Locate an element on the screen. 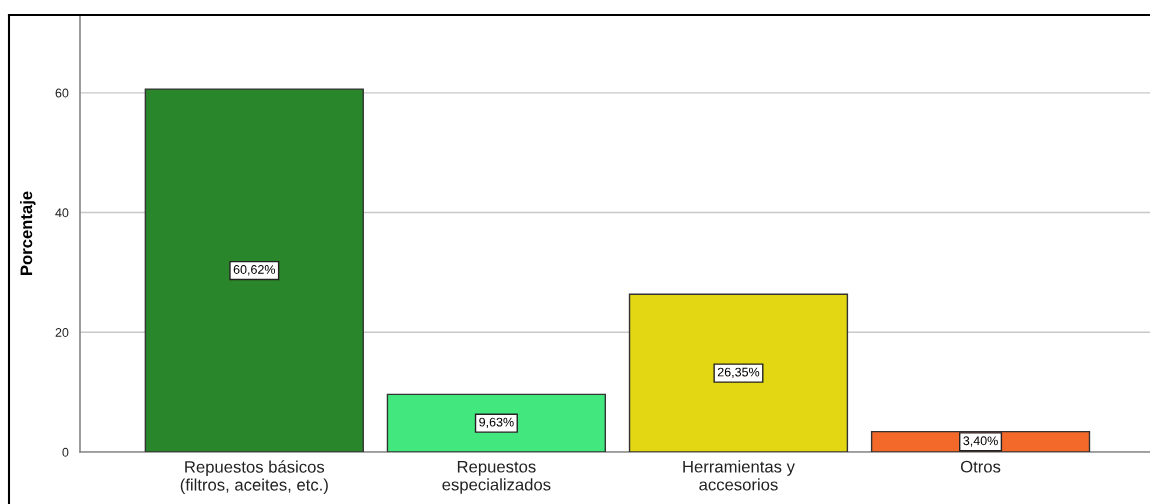 The height and width of the screenshot is (504, 1150). x-tick-label: Repuestos básicos (filtros, aceites, etc.) is located at coordinates (254, 477).